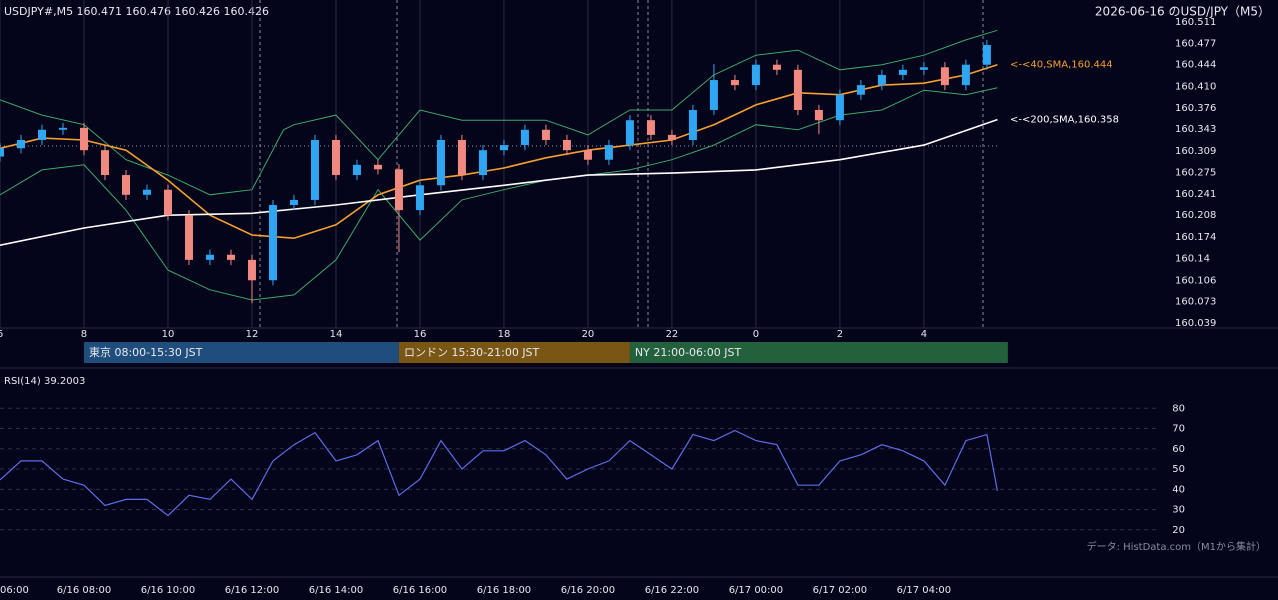 This screenshot has height=600, width=1278. What do you see at coordinates (1195, 86) in the screenshot?
I see `y-tick-label: 160.410` at bounding box center [1195, 86].